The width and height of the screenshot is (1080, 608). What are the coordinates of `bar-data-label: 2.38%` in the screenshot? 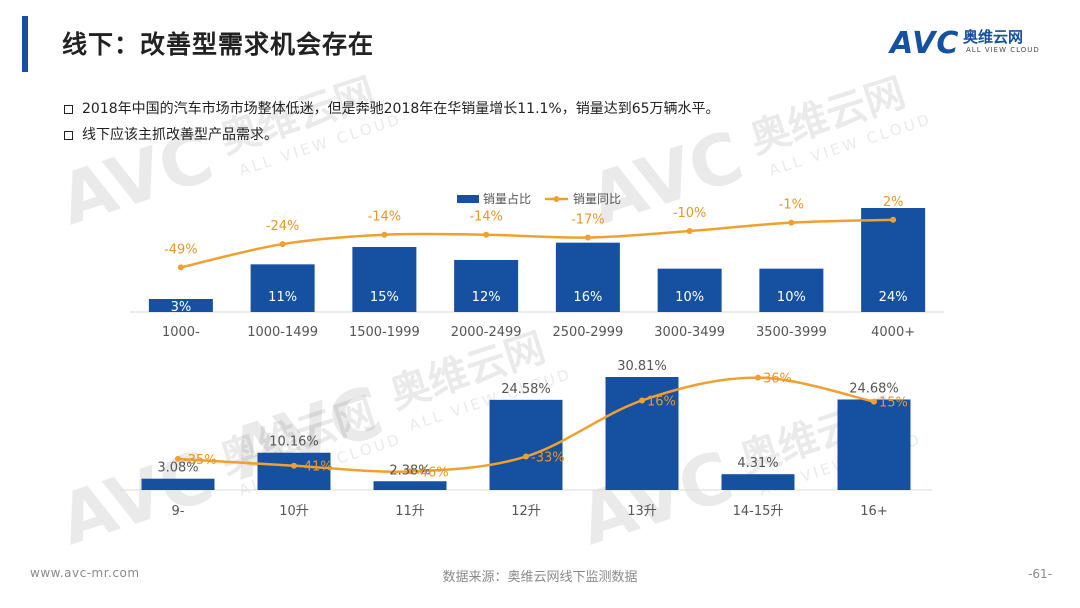 It's located at (409, 470).